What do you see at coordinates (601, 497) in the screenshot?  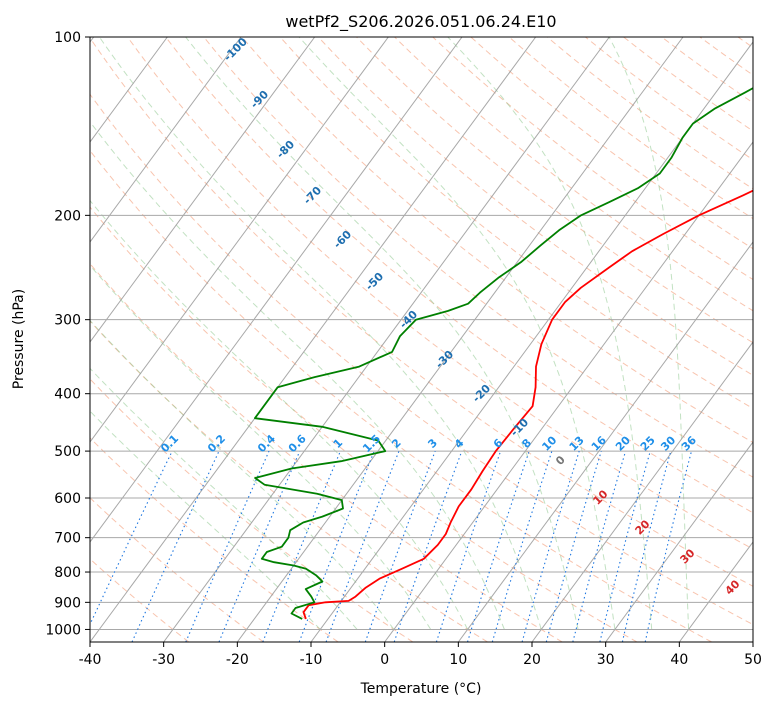 I see `moist-adiabat-label: 10` at bounding box center [601, 497].